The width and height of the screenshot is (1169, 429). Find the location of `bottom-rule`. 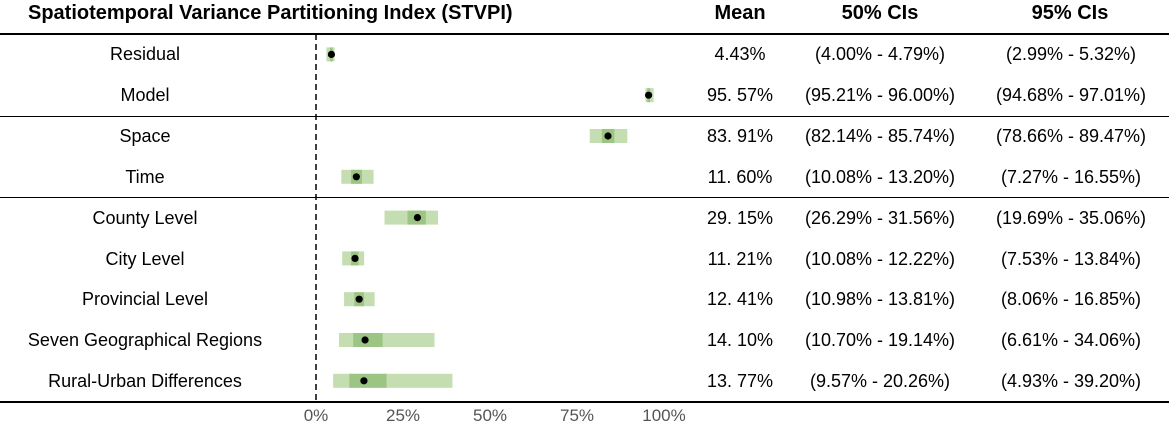

bottom-rule is located at coordinates (584, 402).